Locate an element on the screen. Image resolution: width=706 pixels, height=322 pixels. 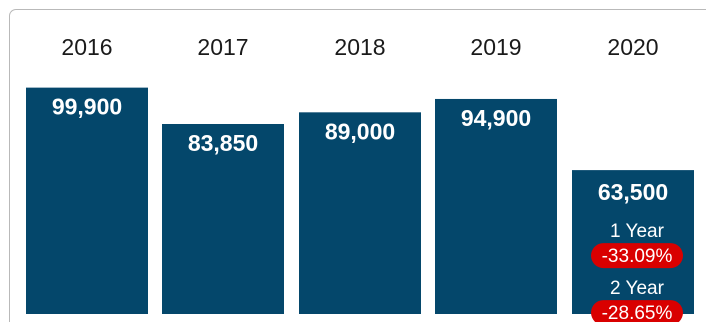
change-label-2: 2 Year is located at coordinates (637, 288).